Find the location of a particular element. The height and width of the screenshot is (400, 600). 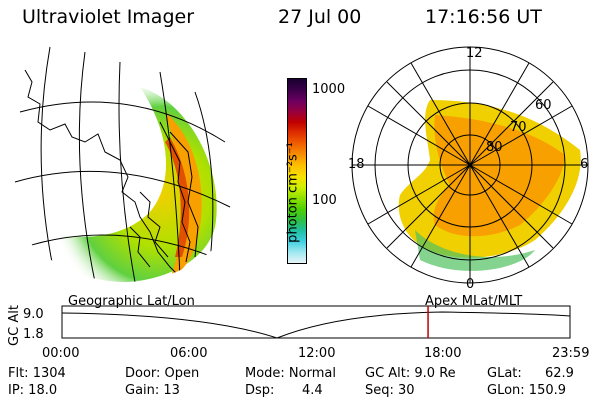

mlt-label-6: 6 is located at coordinates (584, 164).